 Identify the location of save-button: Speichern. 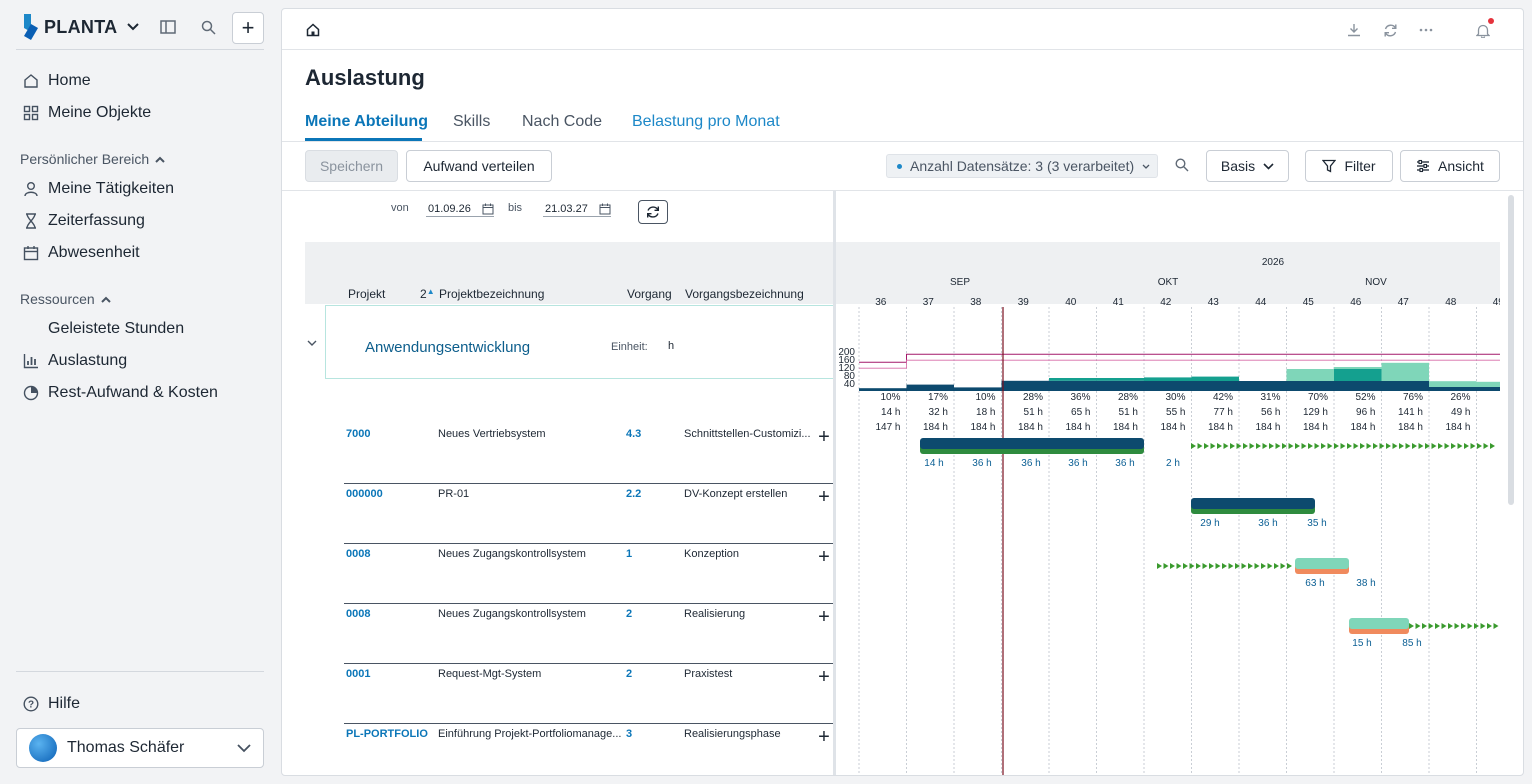
(351, 166).